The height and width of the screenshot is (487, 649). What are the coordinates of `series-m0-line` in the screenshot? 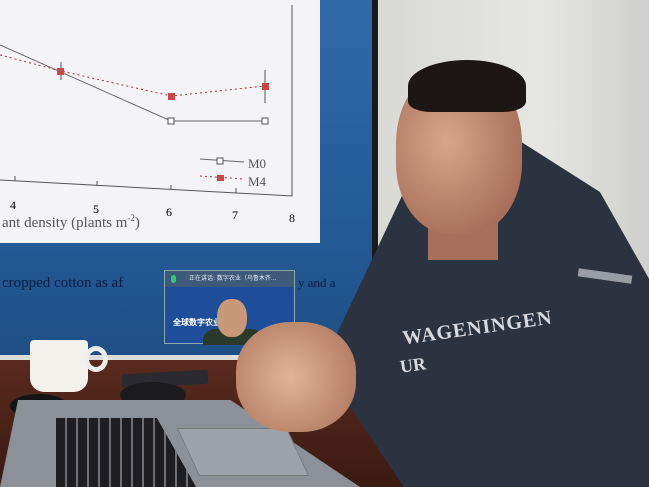 It's located at (132, 83).